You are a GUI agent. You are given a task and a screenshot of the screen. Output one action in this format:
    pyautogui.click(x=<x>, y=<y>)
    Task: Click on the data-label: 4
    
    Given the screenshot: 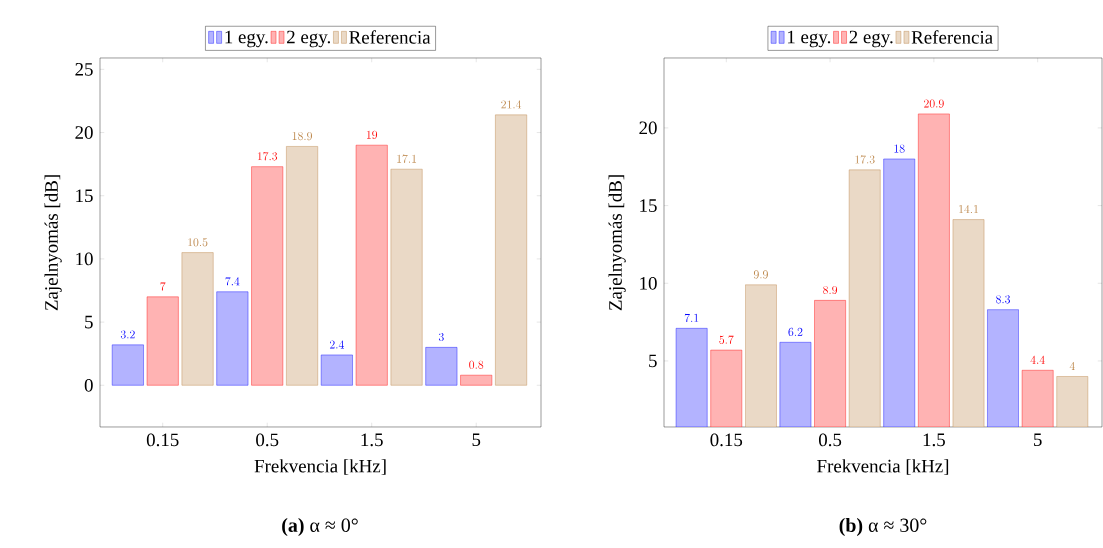 What is the action you would take?
    pyautogui.click(x=1072, y=365)
    